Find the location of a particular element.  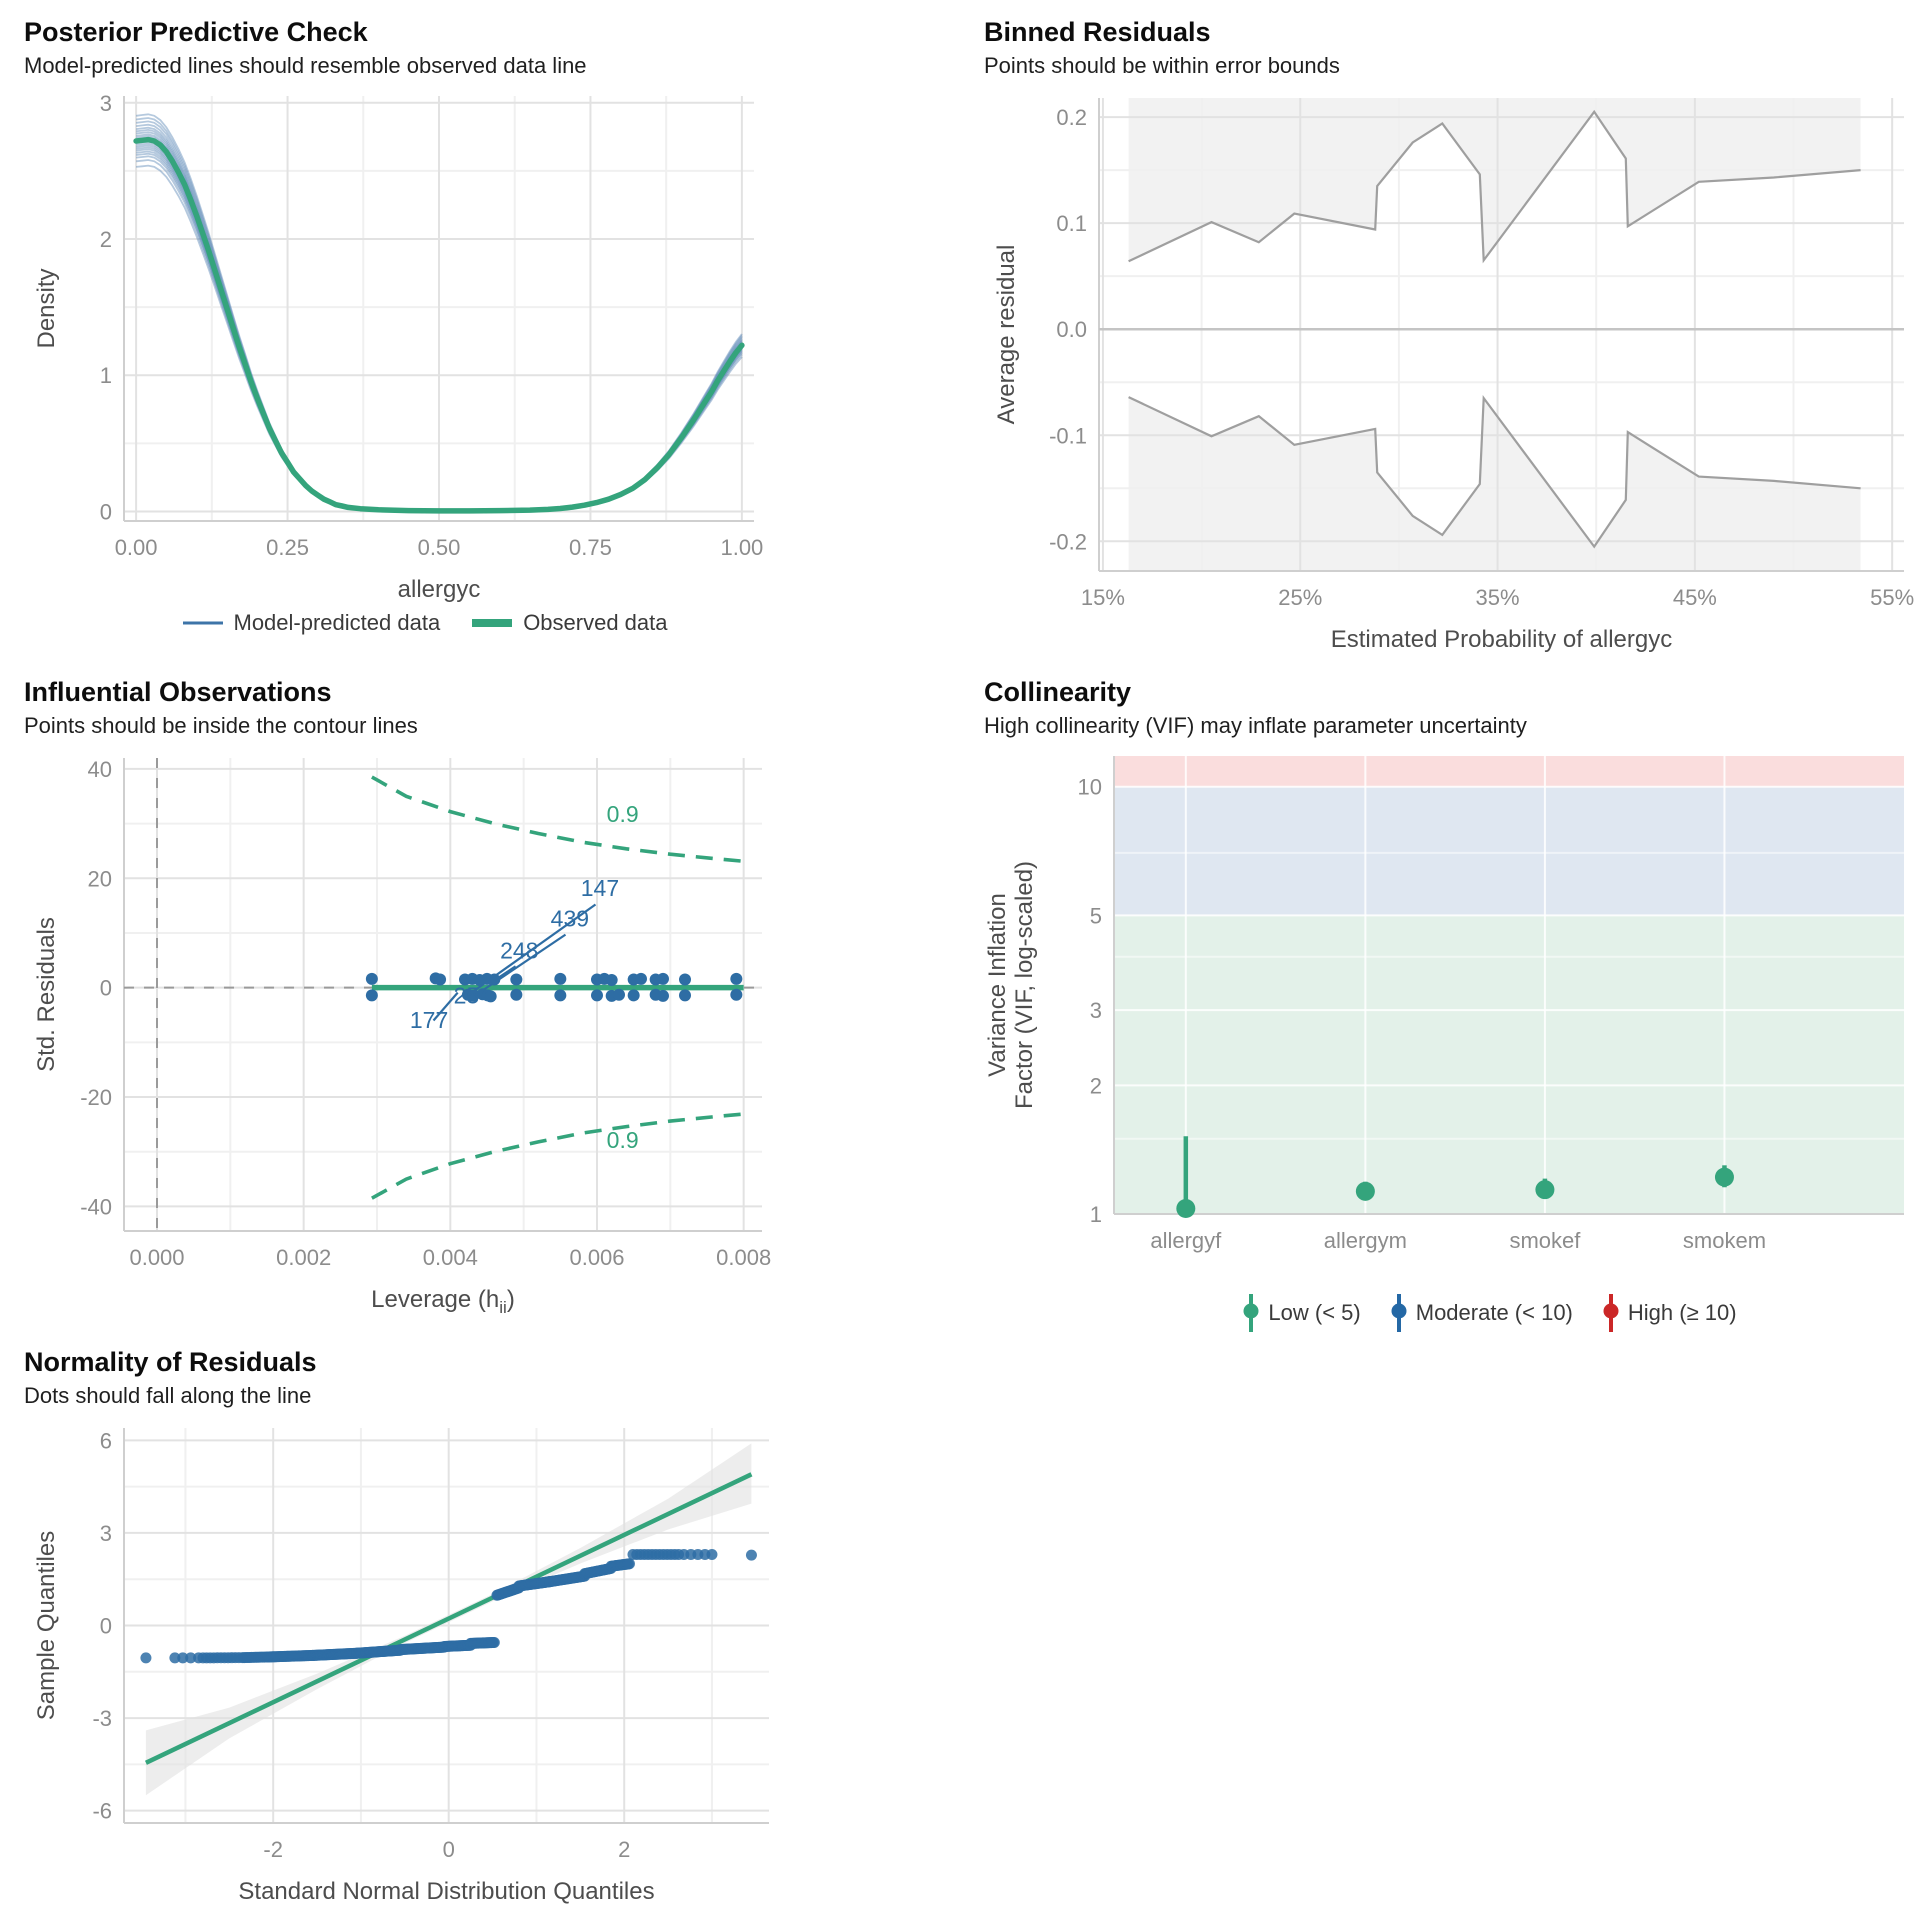

svg-text: Std. Residuals is located at coordinates (46, 994).